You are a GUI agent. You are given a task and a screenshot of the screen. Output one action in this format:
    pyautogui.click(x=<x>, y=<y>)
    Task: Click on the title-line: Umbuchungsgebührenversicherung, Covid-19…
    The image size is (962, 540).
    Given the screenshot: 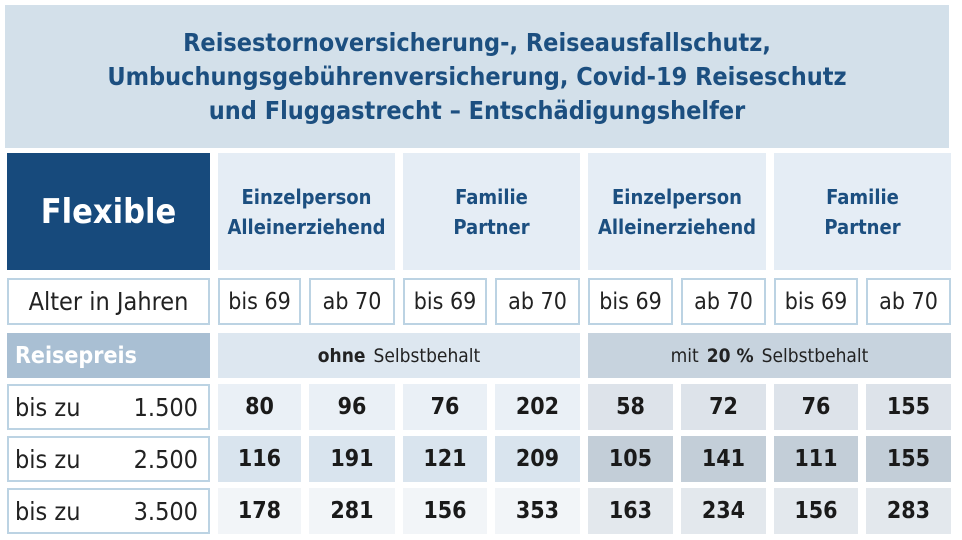 What is the action you would take?
    pyautogui.click(x=477, y=76)
    